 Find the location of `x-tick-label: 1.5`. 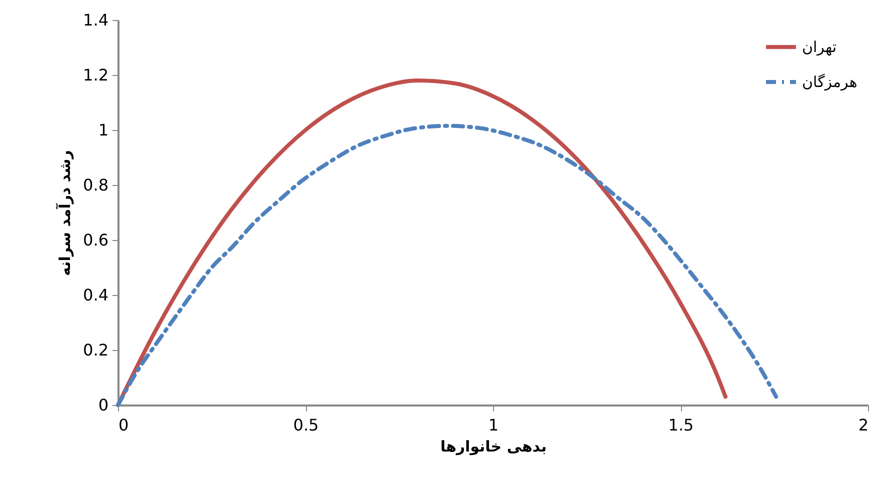

x-tick-label: 1.5 is located at coordinates (681, 425).